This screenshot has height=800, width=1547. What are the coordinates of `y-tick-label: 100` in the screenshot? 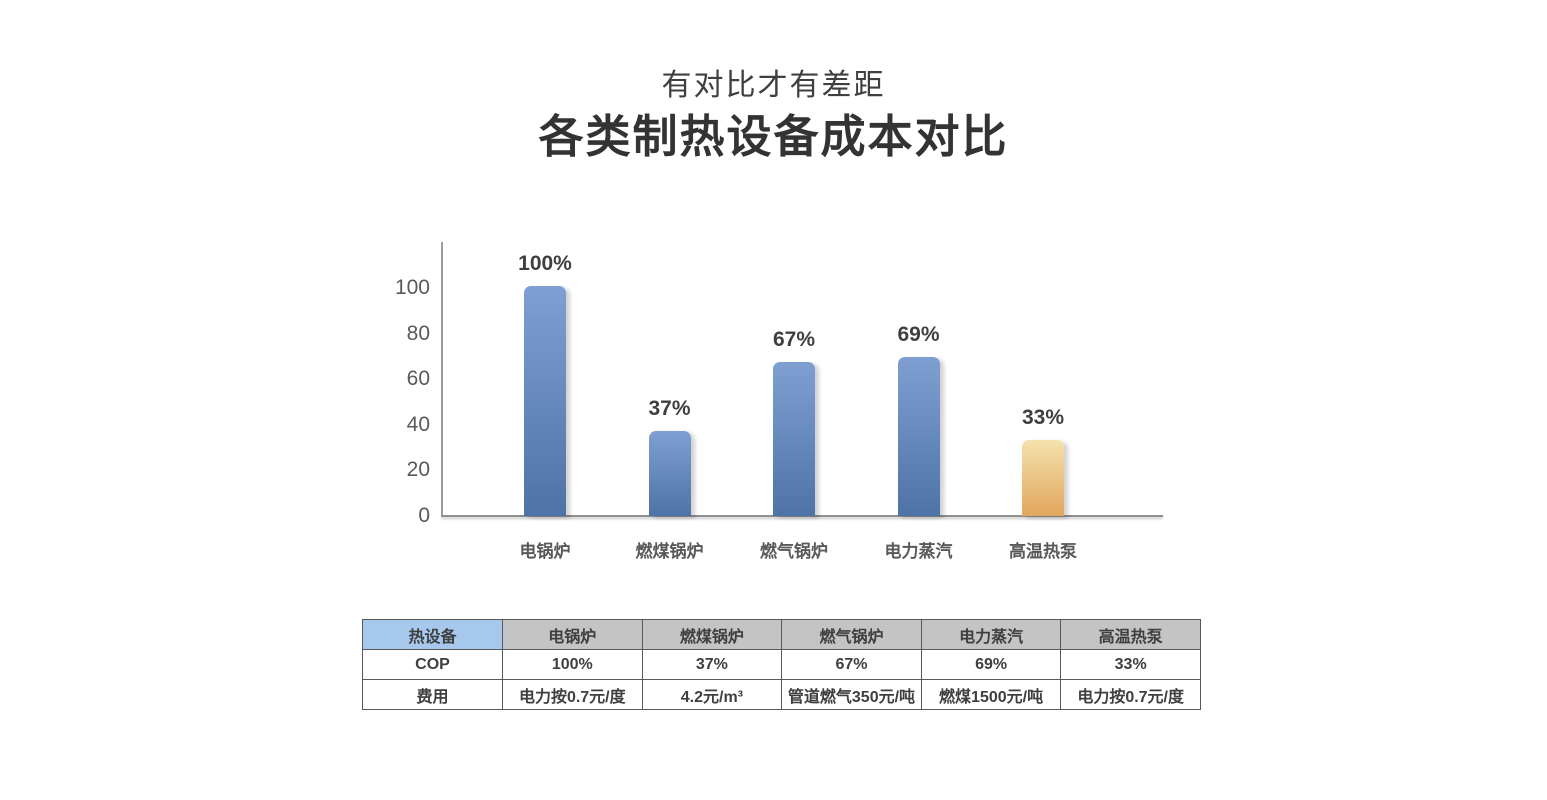 It's located at (412, 287).